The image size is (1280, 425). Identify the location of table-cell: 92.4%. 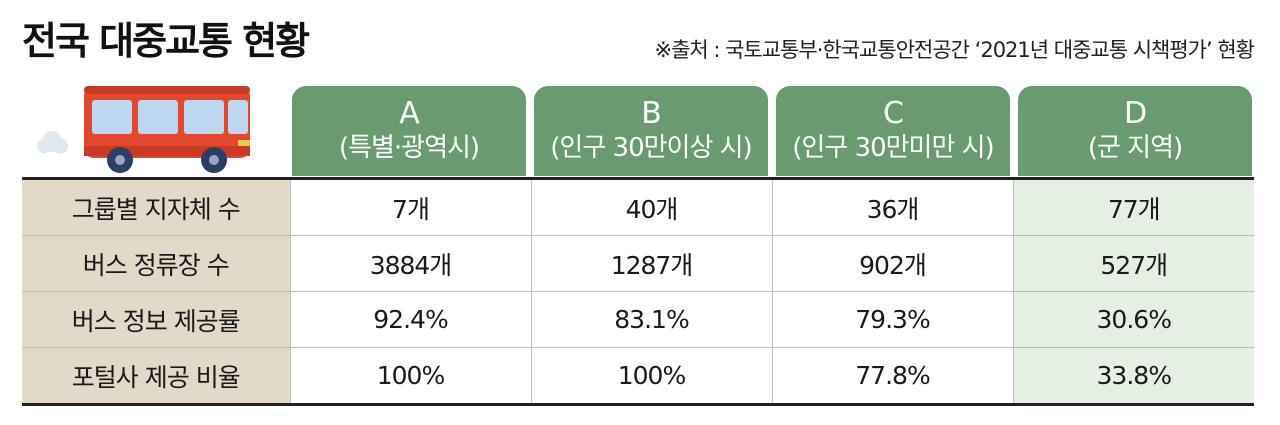
(410, 319).